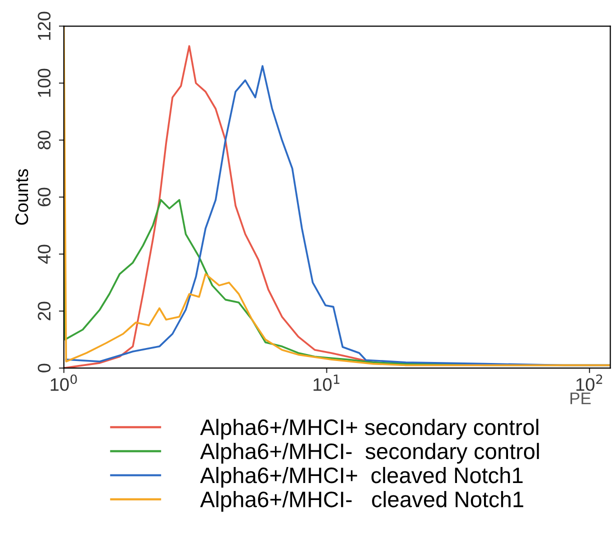 The image size is (614, 556). What do you see at coordinates (361, 477) in the screenshot?
I see `legend-label: Alpha6+/MHCI+ cleaved Notch1` at bounding box center [361, 477].